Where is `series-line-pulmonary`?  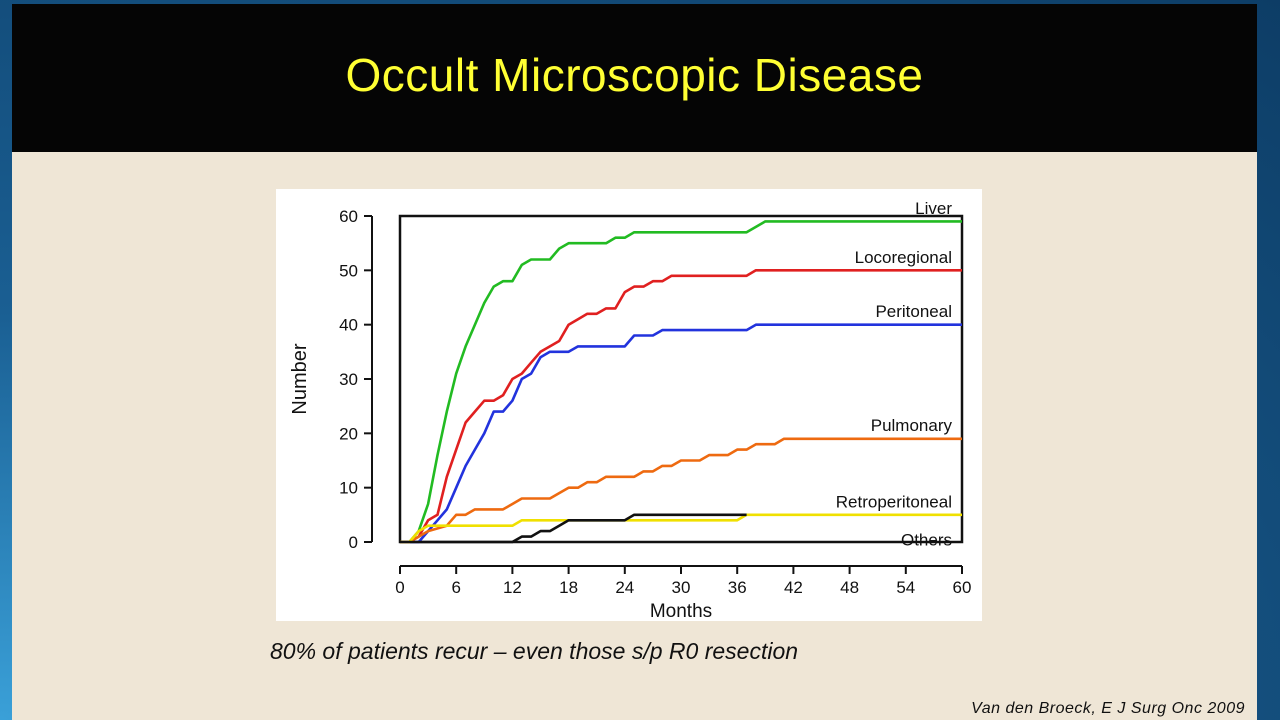 series-line-pulmonary is located at coordinates (681, 490).